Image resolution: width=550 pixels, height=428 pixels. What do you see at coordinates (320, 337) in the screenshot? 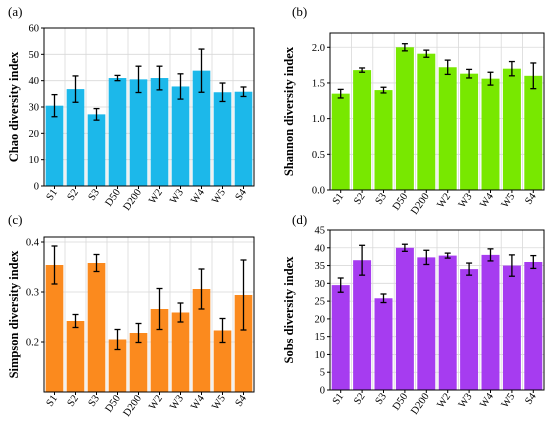
I see `y-tick-label: 15` at bounding box center [320, 337].